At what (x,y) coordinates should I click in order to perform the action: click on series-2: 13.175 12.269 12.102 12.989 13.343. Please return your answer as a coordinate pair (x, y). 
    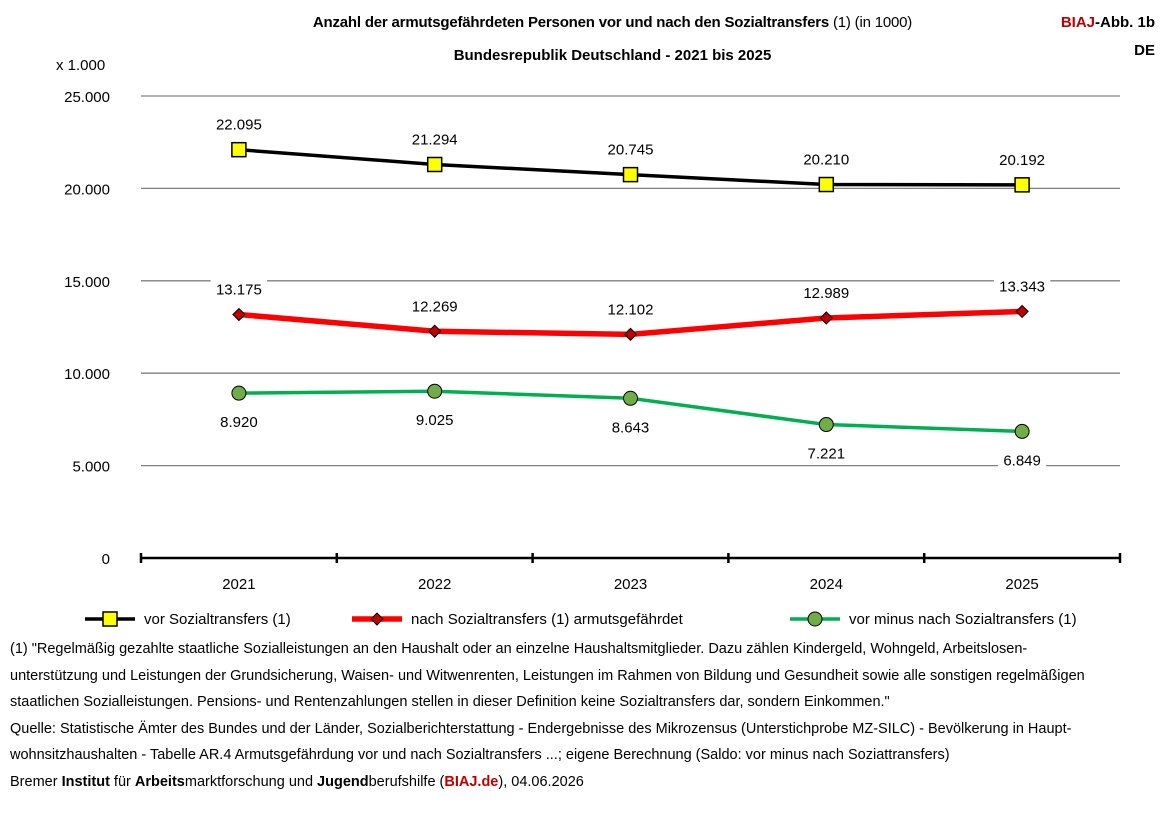
    Looking at the image, I should click on (630, 309).